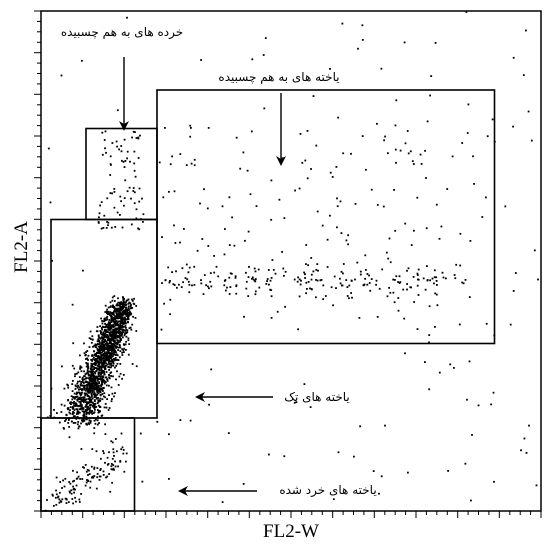 The height and width of the screenshot is (545, 545). What do you see at coordinates (327, 490) in the screenshot?
I see `annotation-debris: یاخته های خرد شده` at bounding box center [327, 490].